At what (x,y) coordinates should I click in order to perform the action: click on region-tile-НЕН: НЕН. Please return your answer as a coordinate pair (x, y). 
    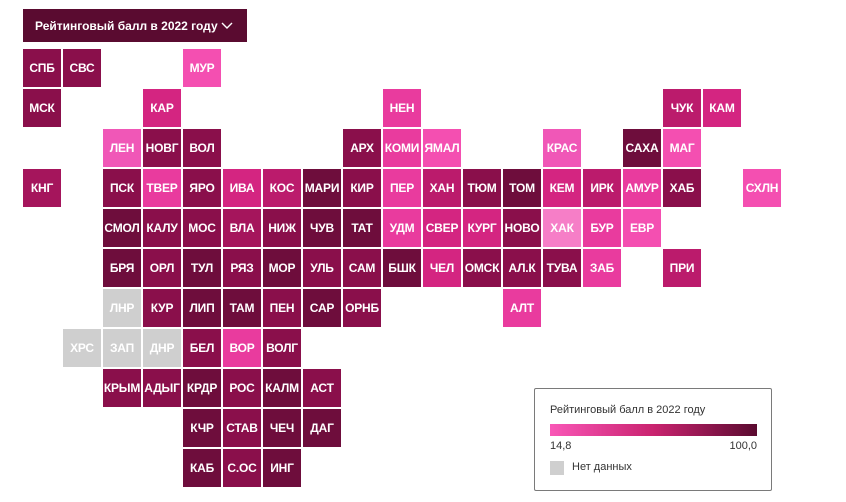
    Looking at the image, I should click on (402, 108).